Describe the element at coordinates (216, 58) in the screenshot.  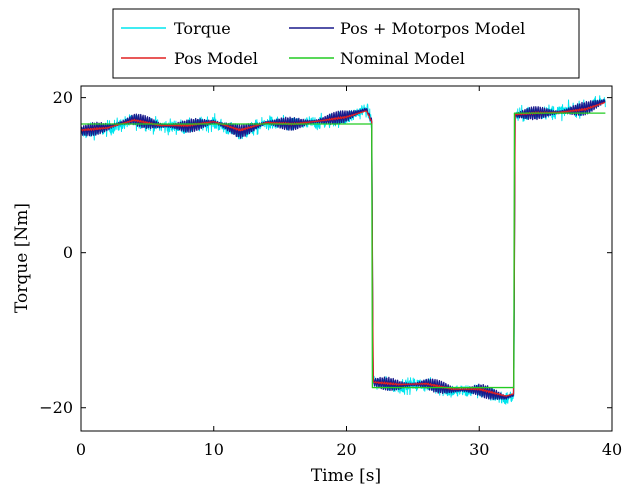
I see `legend-label-pos-model: Pos Model` at that location.